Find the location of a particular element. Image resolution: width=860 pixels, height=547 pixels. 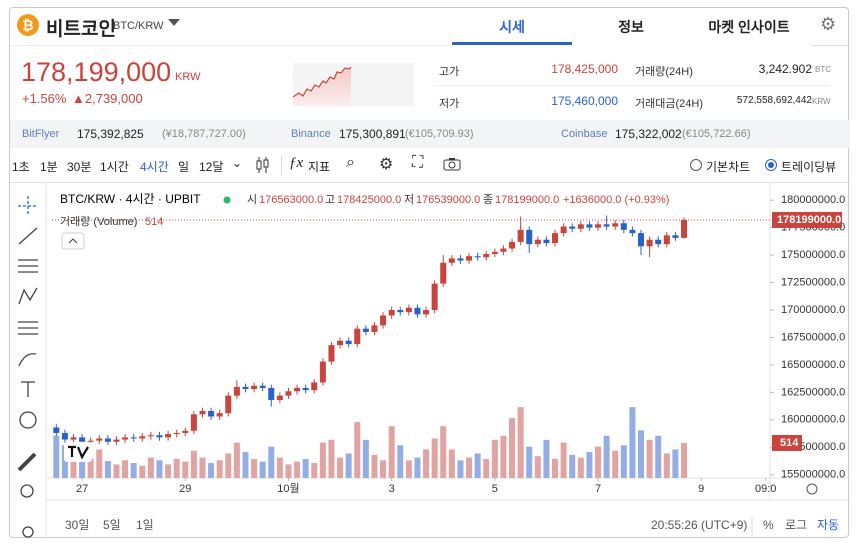

mode: 트레이딩뷰 is located at coordinates (809, 167).